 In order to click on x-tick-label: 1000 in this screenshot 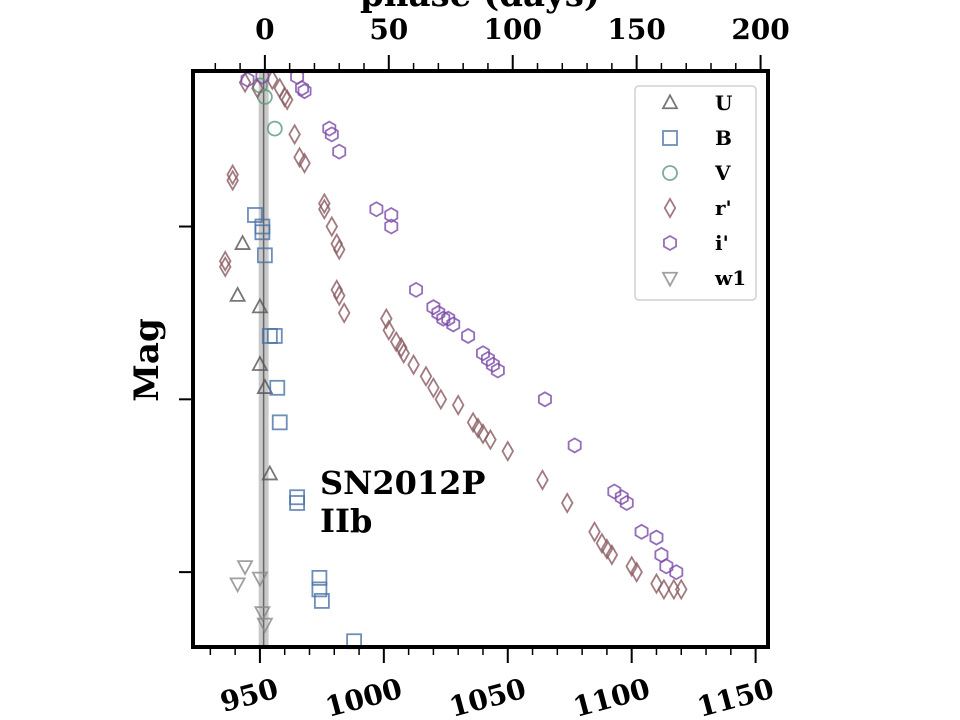, I will do `click(364, 696)`.